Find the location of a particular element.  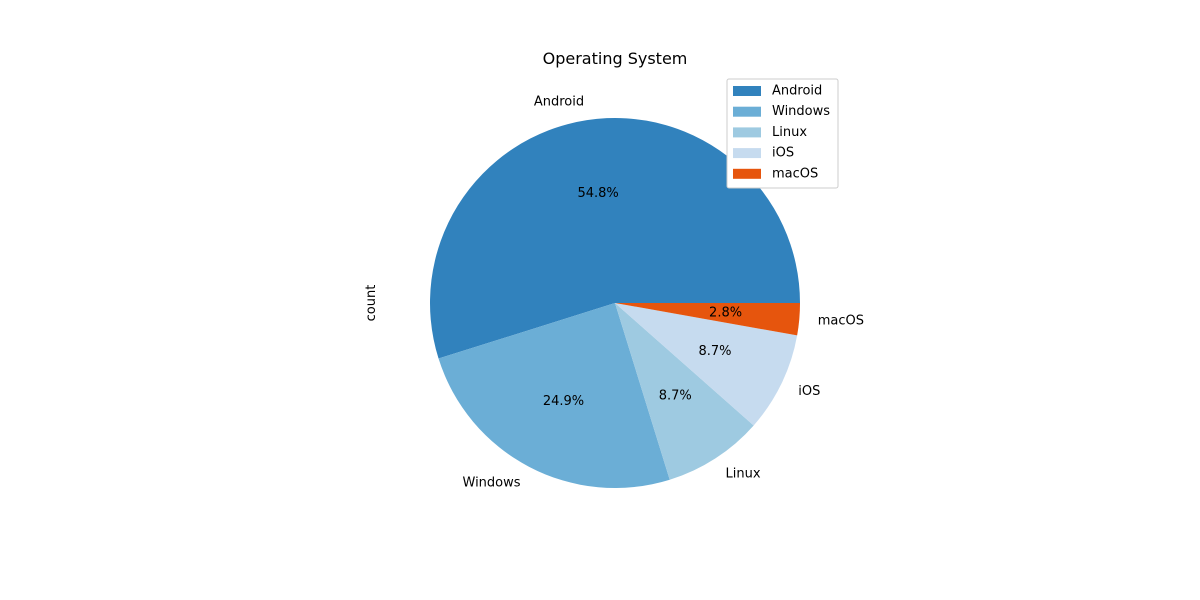

pie-slice-windows is located at coordinates (554, 395).